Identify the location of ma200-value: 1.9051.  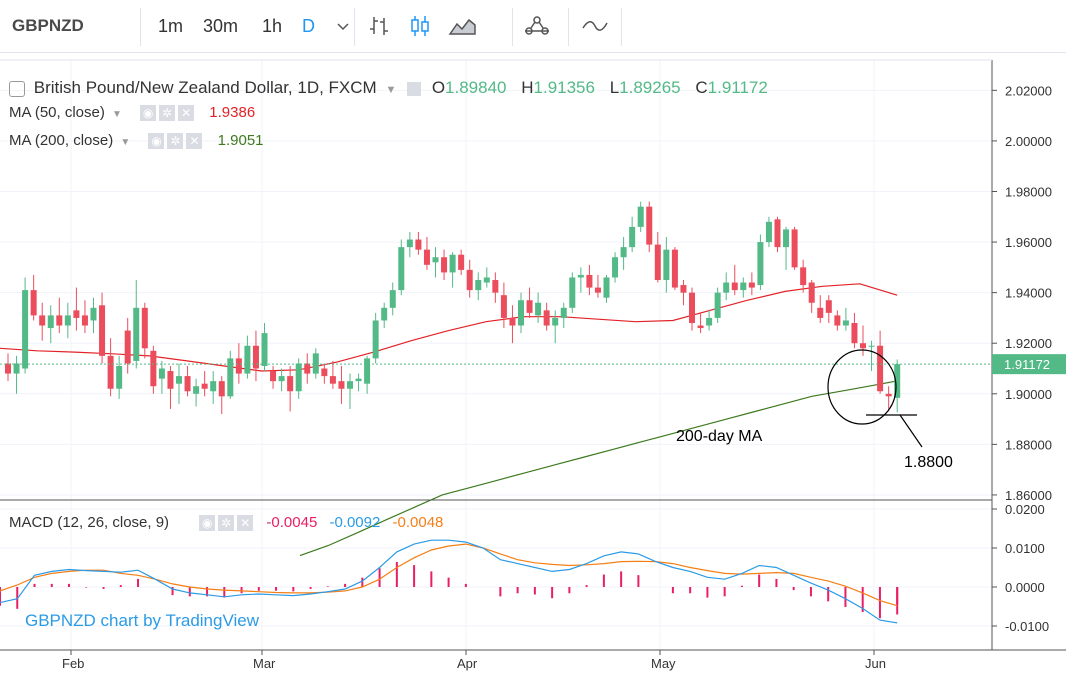
(240, 140).